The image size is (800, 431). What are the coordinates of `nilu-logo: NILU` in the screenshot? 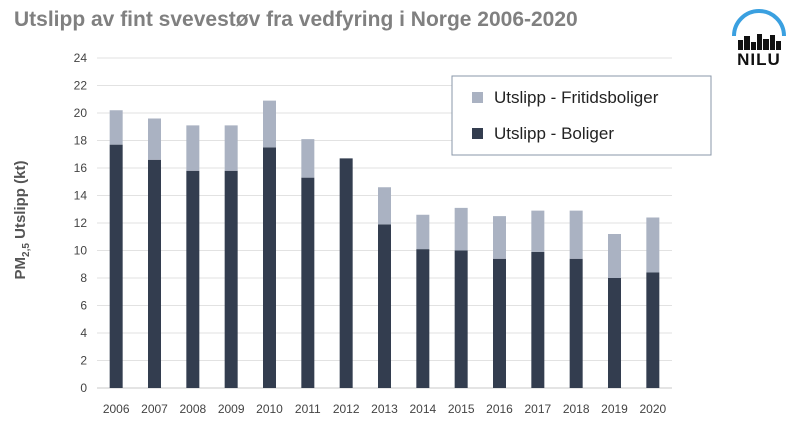 It's located at (759, 41).